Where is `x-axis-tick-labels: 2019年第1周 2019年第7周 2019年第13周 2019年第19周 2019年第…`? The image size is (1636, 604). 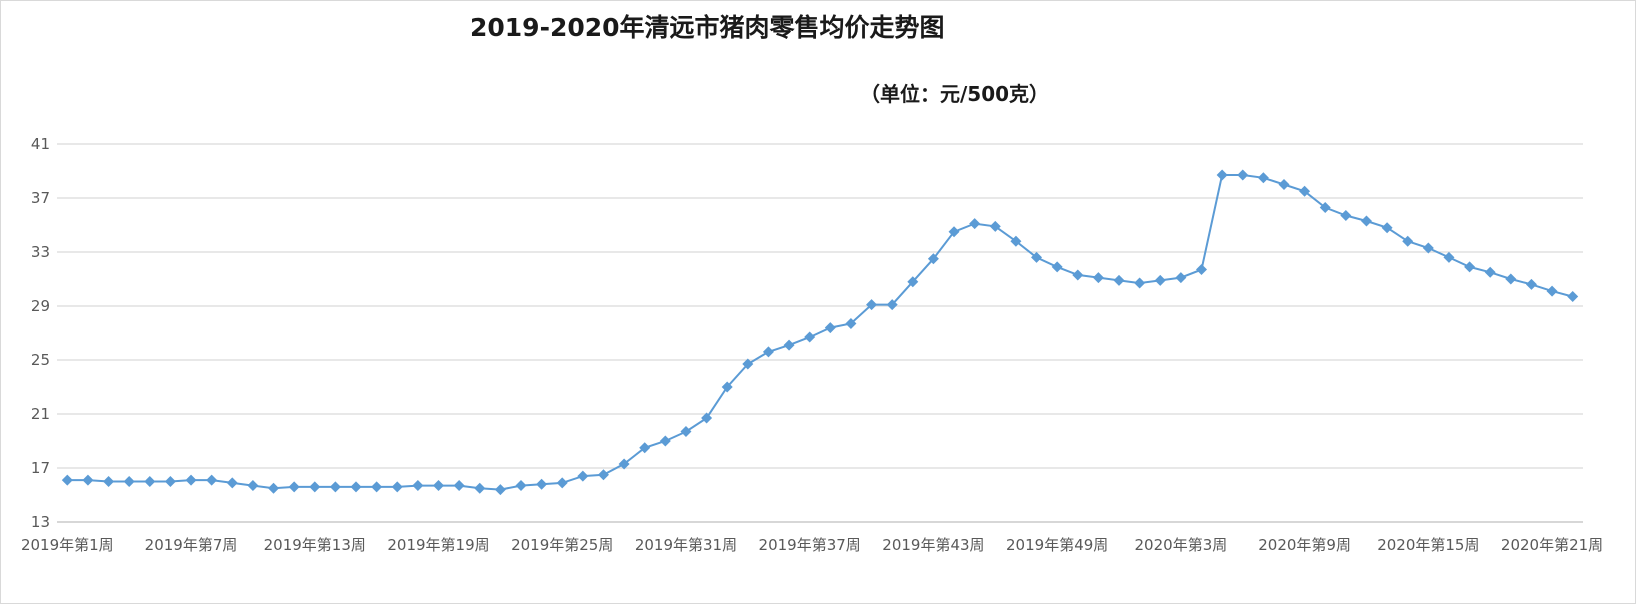
x-axis-tick-labels: 2019年第1周 2019年第7周 2019年第13周 2019年第19周 2019年第… is located at coordinates (812, 545).